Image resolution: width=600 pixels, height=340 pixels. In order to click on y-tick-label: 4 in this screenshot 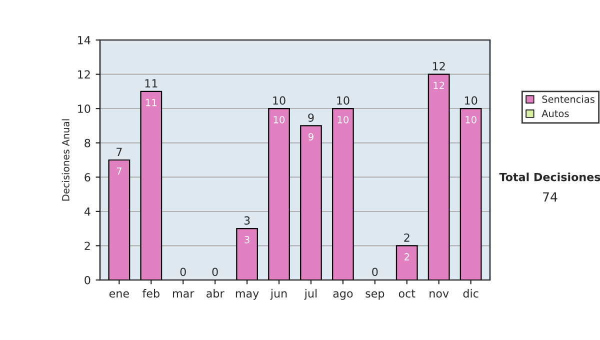, I will do `click(87, 212)`.